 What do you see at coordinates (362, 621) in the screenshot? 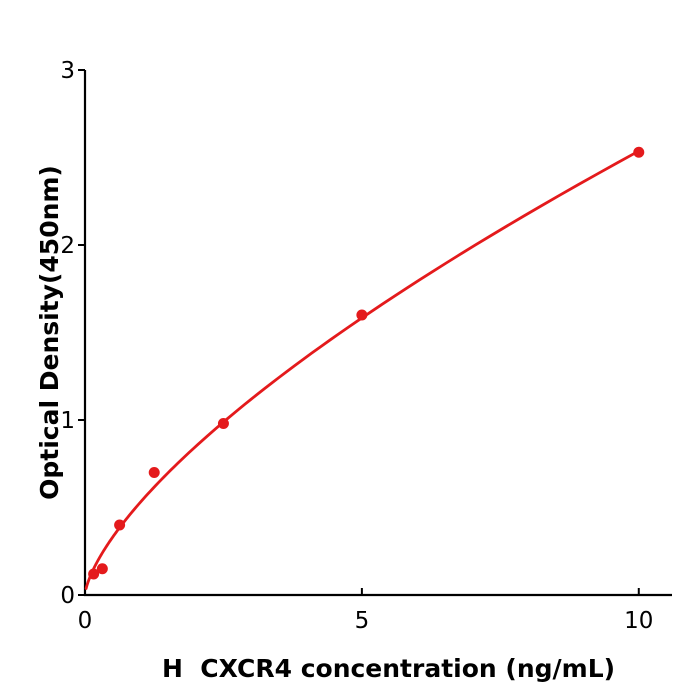
I see `x-tick-label: 5` at bounding box center [362, 621].